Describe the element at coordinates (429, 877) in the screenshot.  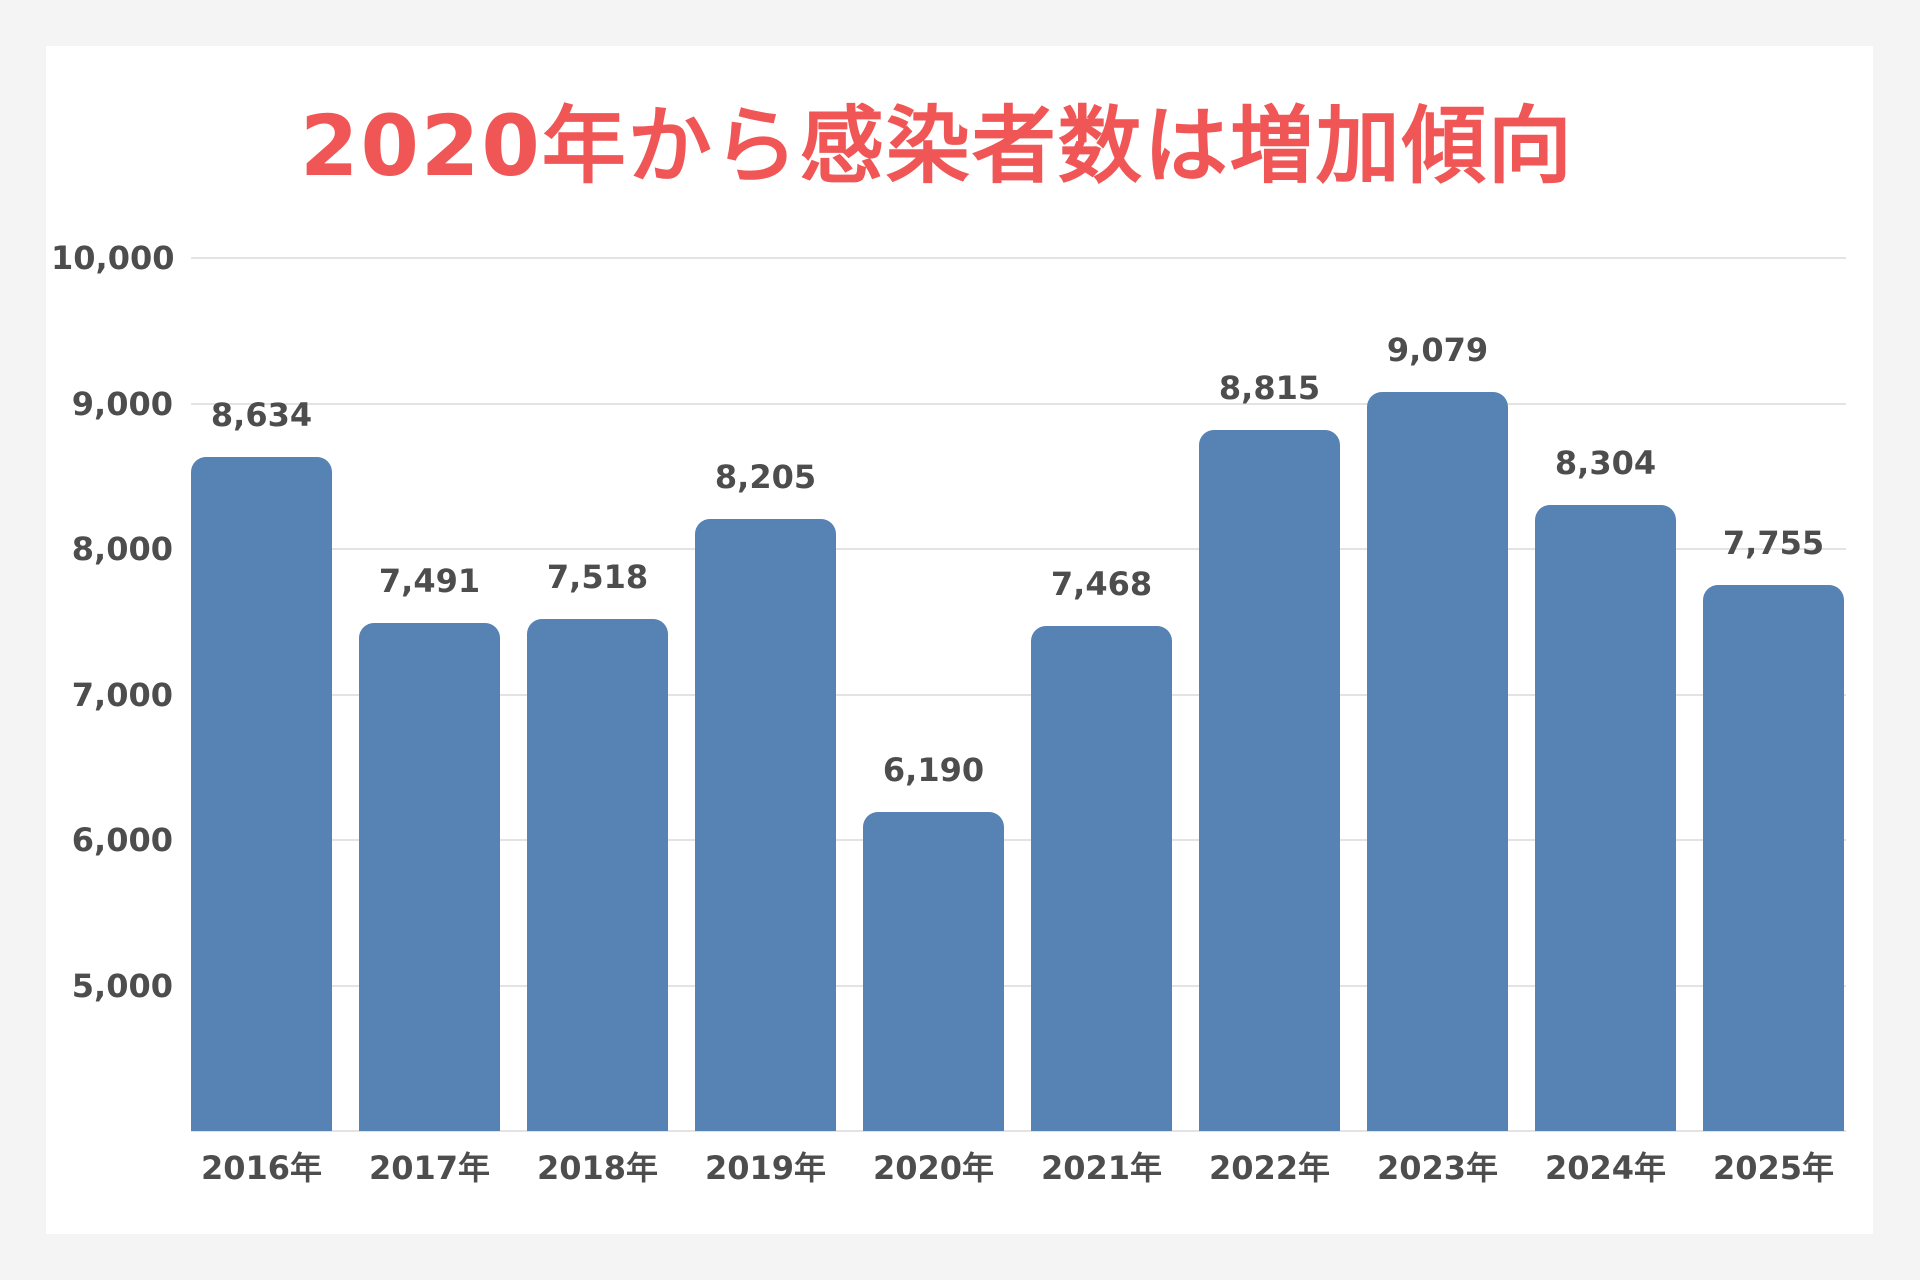
I see `bar-2017` at that location.